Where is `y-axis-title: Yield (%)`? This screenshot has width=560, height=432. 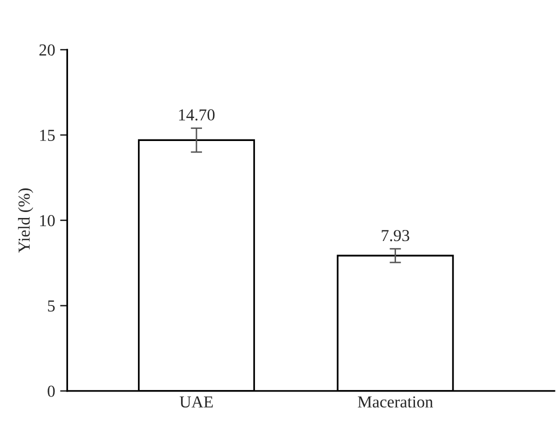 y-axis-title: Yield (%) is located at coordinates (26, 220).